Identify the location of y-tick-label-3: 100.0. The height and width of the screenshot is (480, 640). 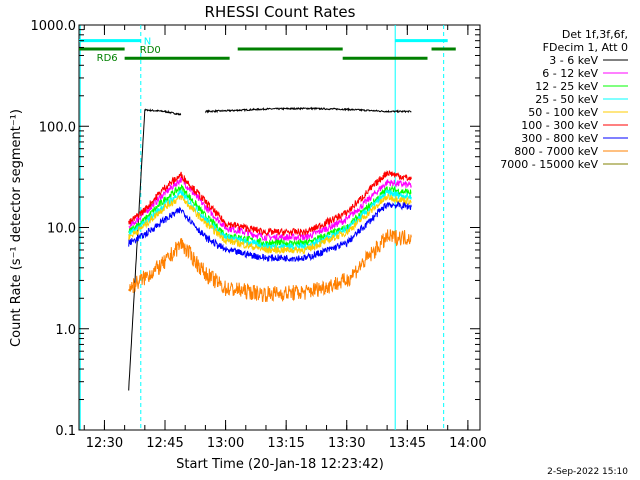
(57, 127).